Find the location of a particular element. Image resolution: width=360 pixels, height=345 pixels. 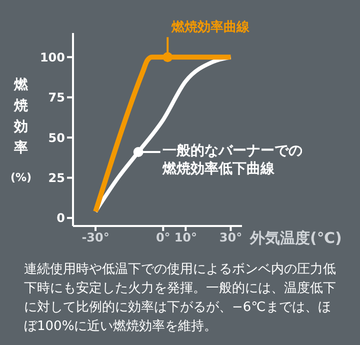

x-tick-label: 0° is located at coordinates (163, 237).